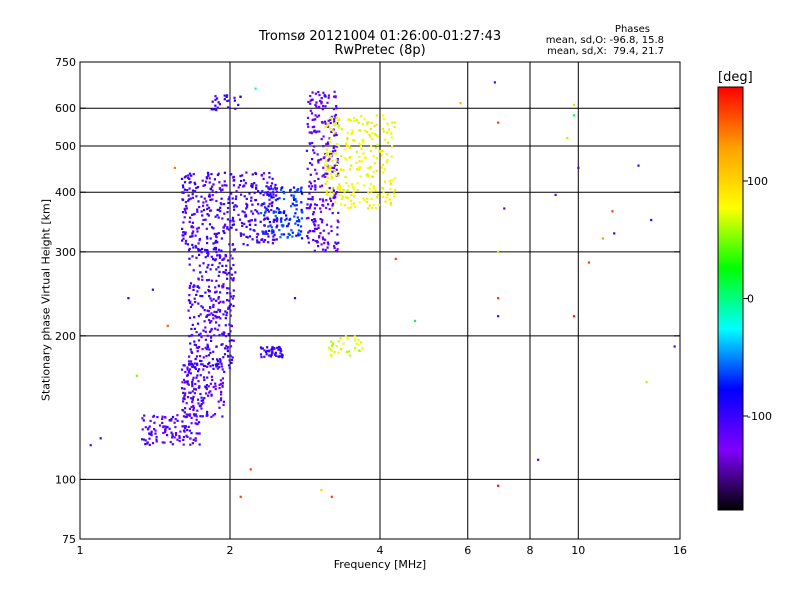 Image resolution: width=800 pixels, height=600 pixels. Describe the element at coordinates (80, 550) in the screenshot. I see `x-tick-label: 1` at that location.